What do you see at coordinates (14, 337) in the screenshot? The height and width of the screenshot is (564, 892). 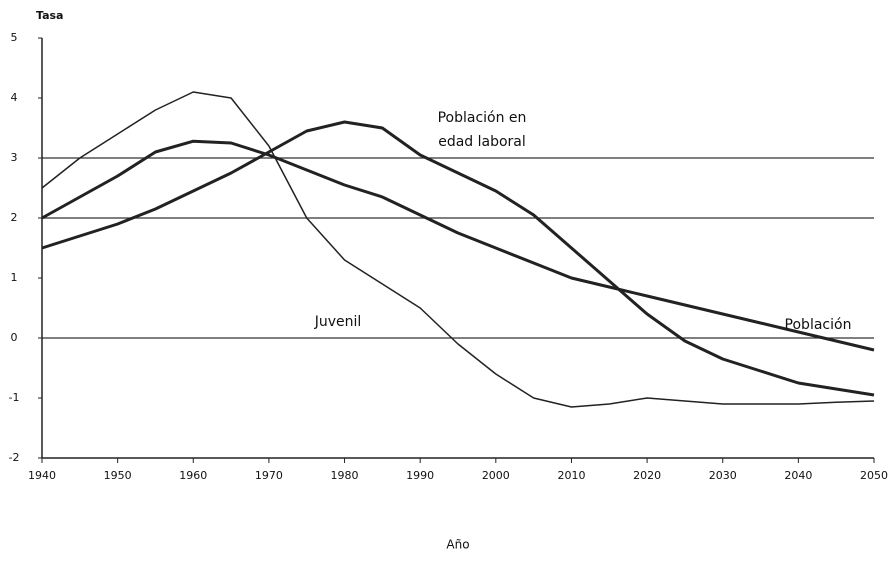 I see `y-tick-label: 0` at bounding box center [14, 337].